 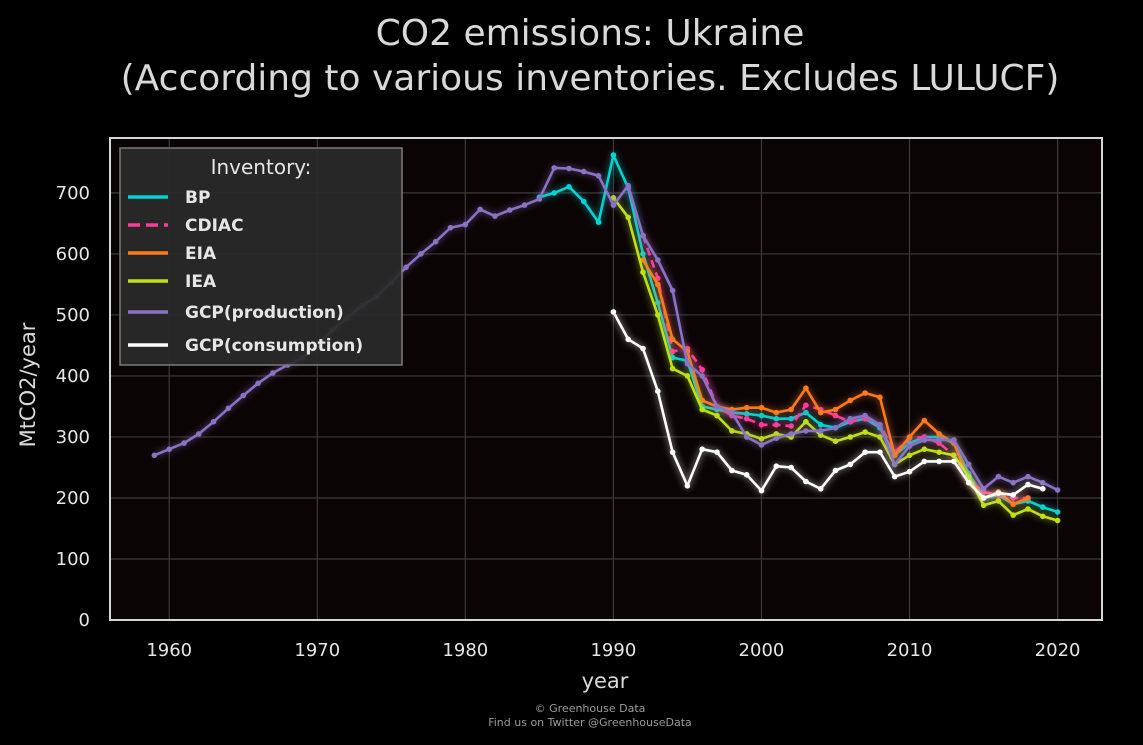 I want to click on x-tick-1990: 1990, so click(x=613, y=650).